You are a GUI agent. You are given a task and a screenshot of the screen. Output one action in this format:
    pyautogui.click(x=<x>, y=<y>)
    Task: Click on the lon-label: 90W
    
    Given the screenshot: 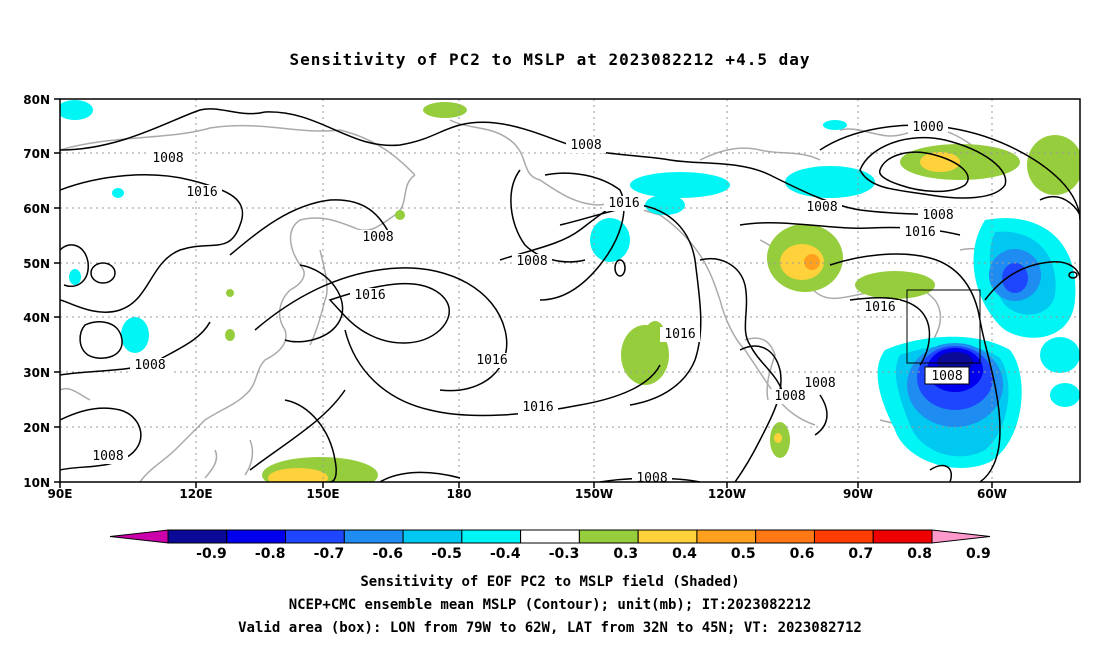 What is the action you would take?
    pyautogui.click(x=858, y=494)
    